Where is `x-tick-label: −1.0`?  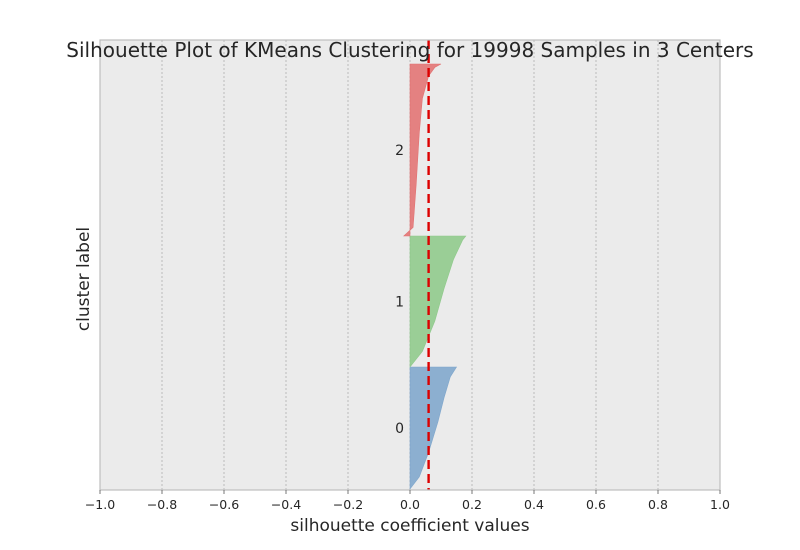 x-tick-label: −1.0 is located at coordinates (100, 504).